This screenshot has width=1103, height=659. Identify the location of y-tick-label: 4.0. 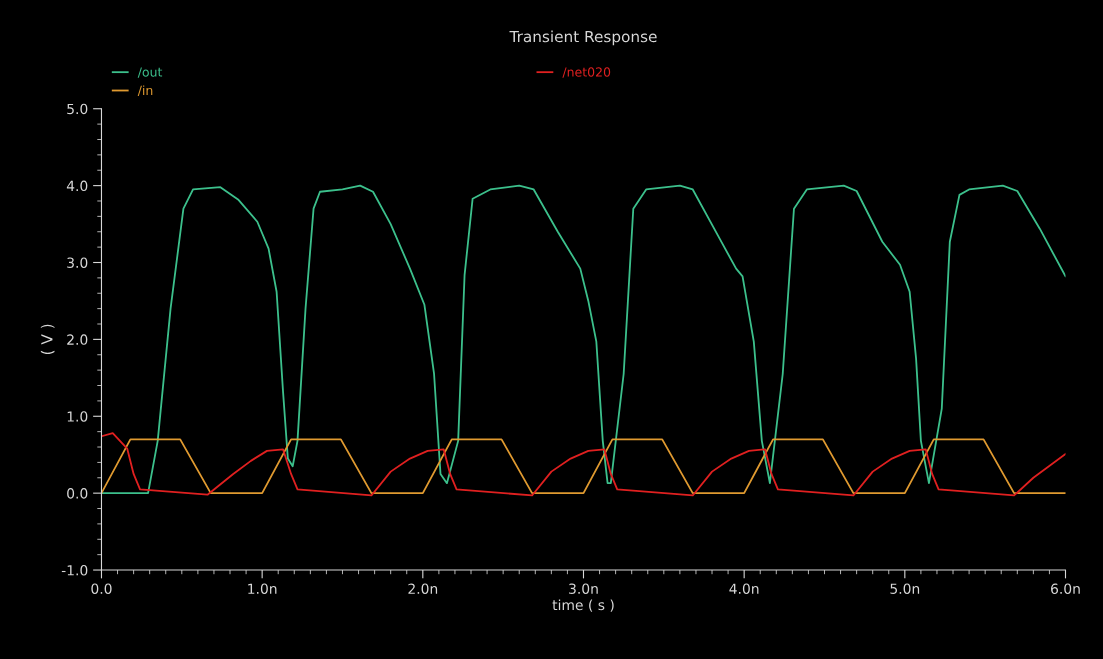
(77, 186).